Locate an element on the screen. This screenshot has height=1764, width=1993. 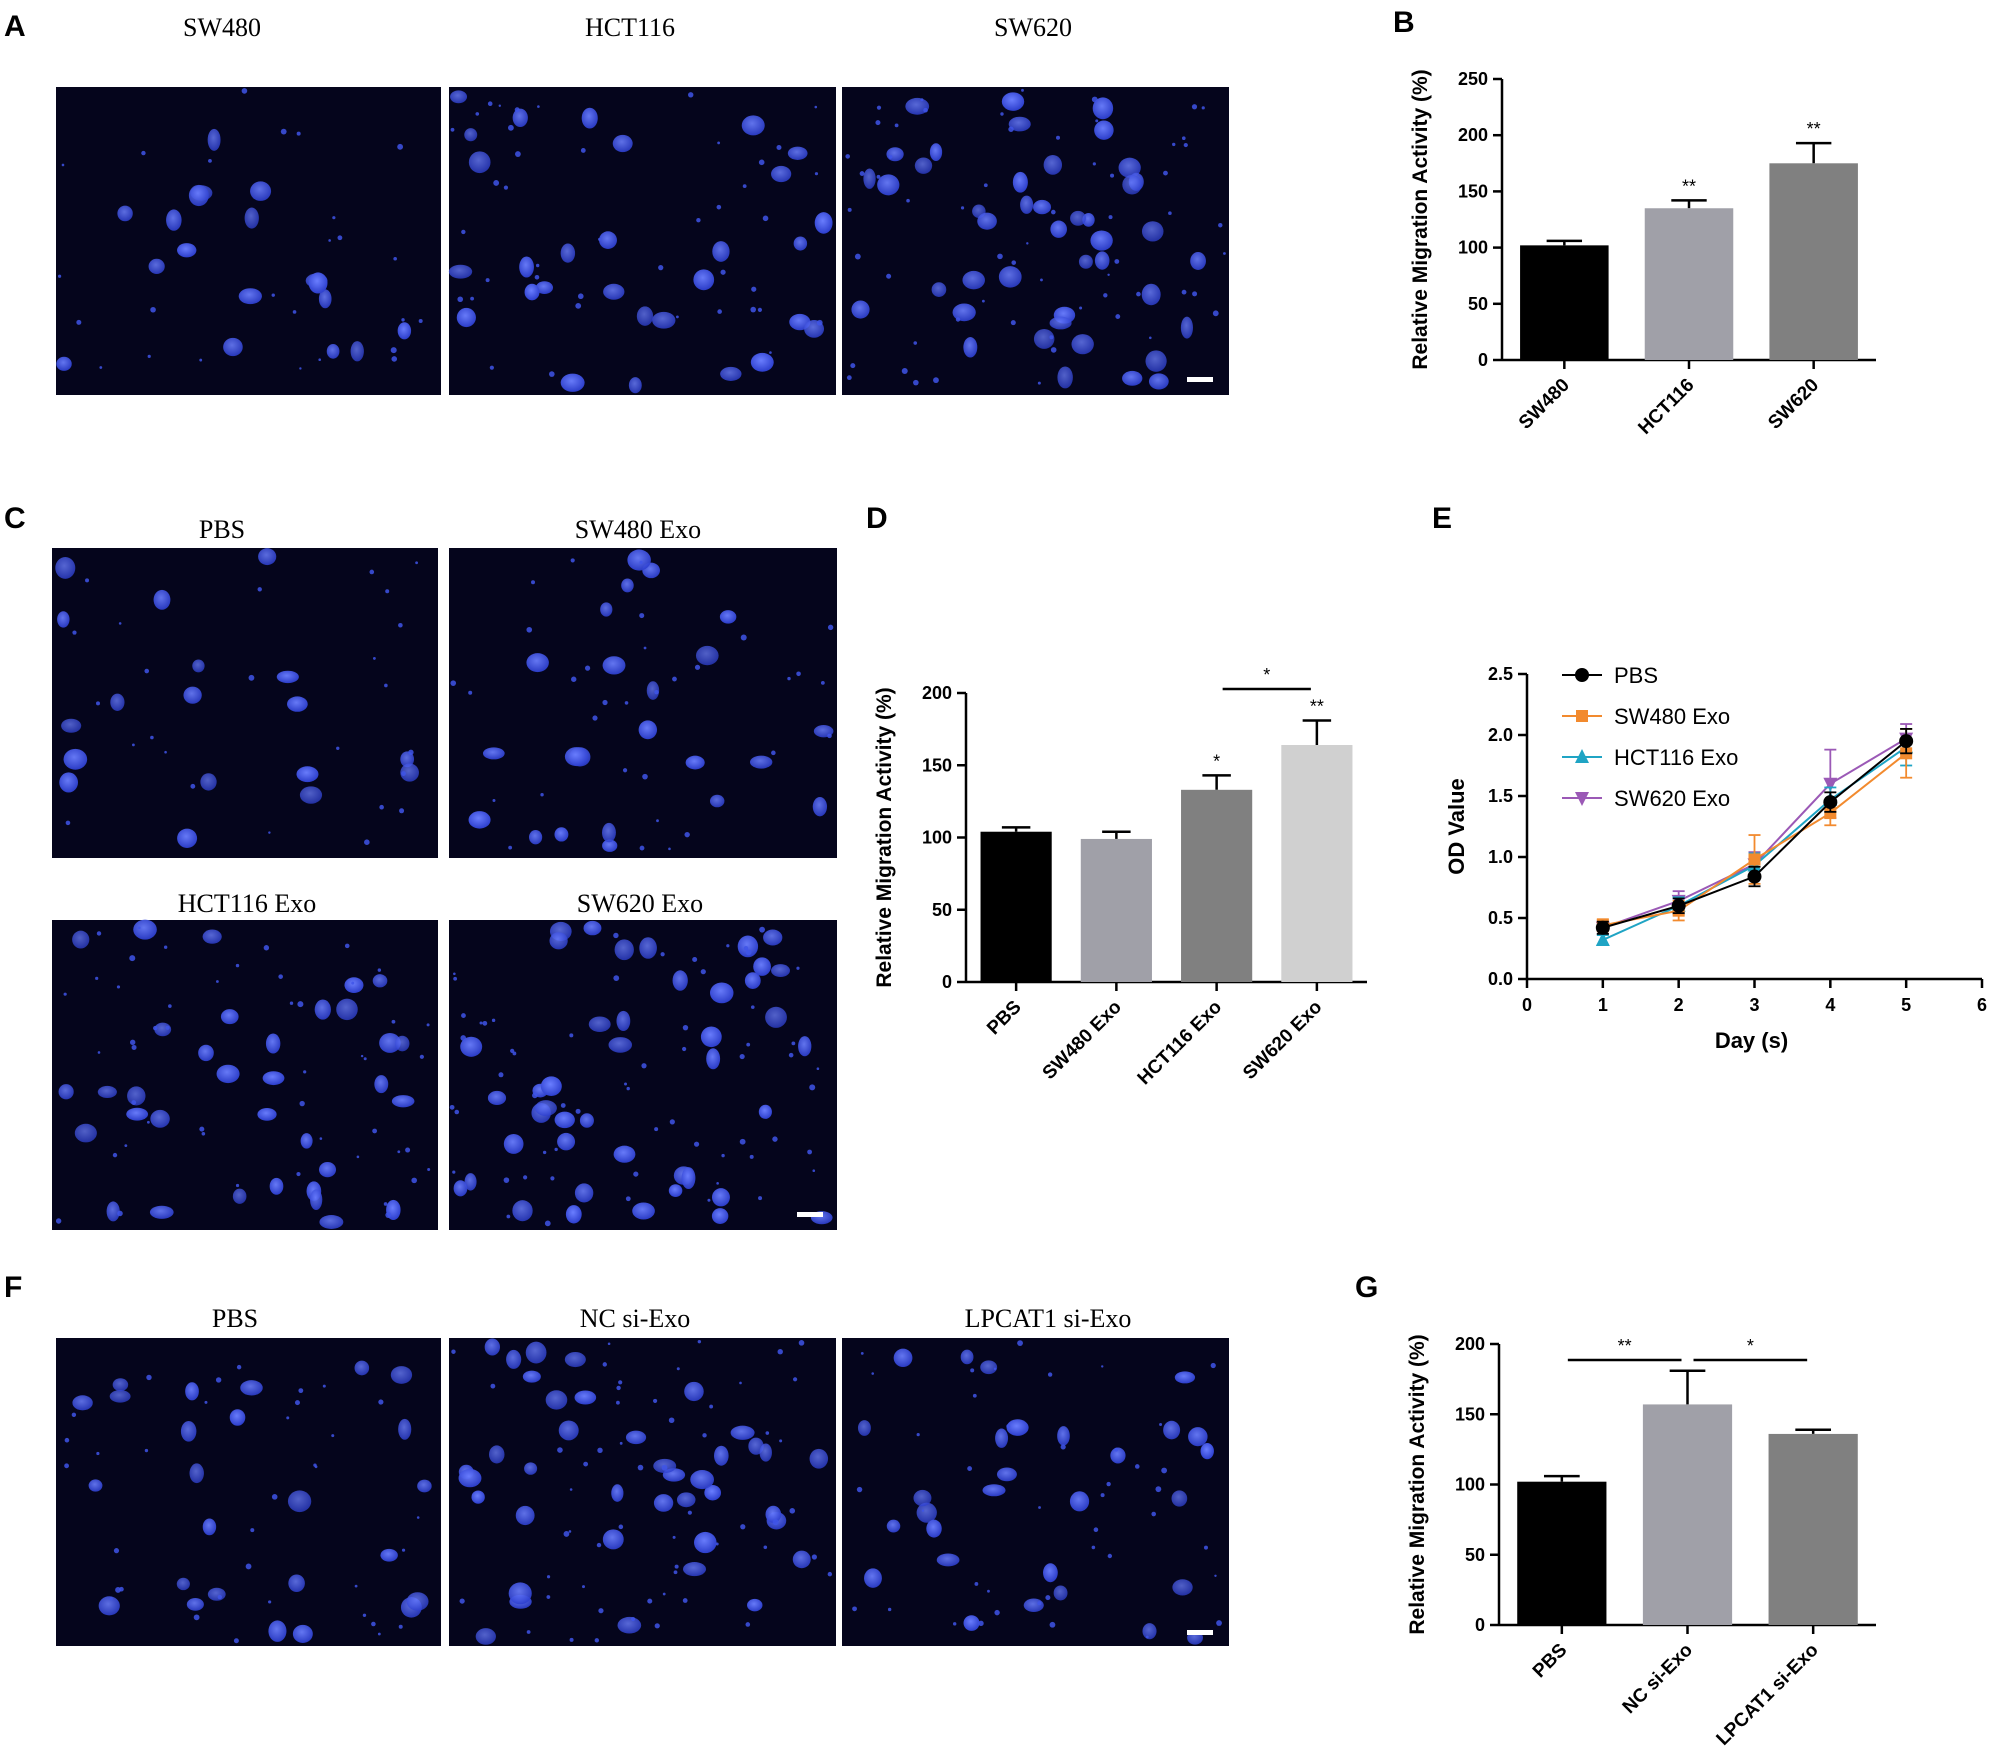
micrograph-sw620-exo is located at coordinates (643, 1075).